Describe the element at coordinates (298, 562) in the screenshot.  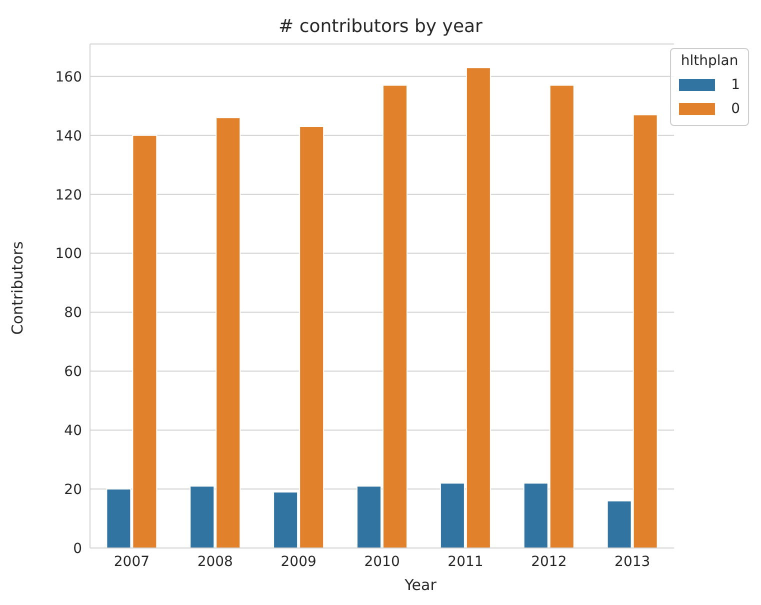
I see `x-tick-label: 2009` at that location.